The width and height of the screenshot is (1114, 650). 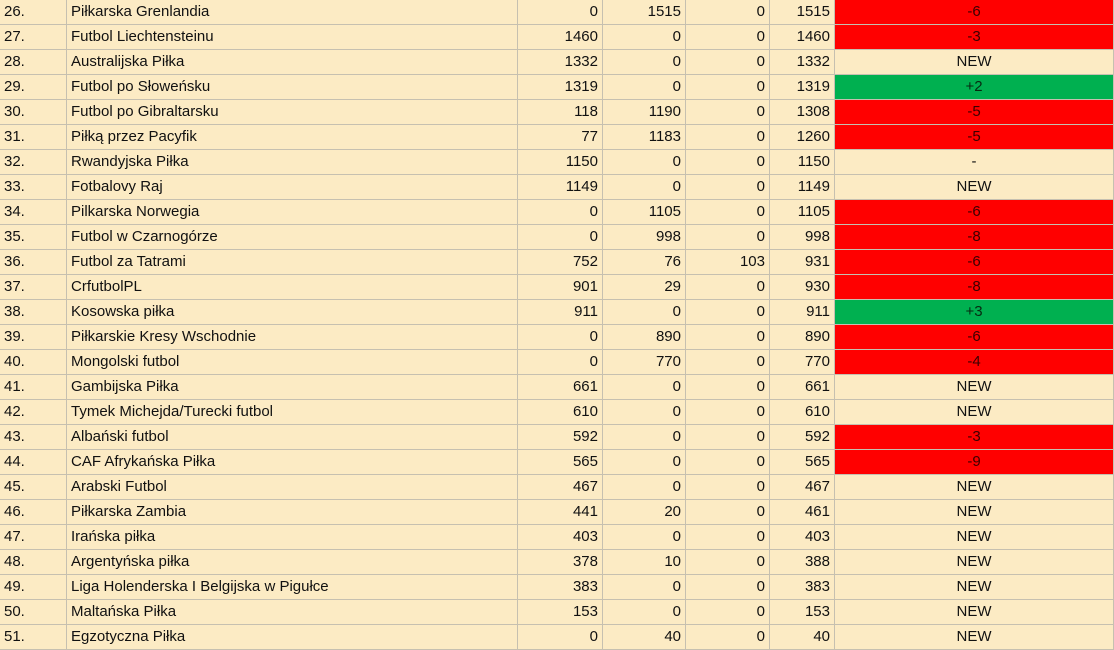 I want to click on score-a: 565, so click(x=560, y=462).